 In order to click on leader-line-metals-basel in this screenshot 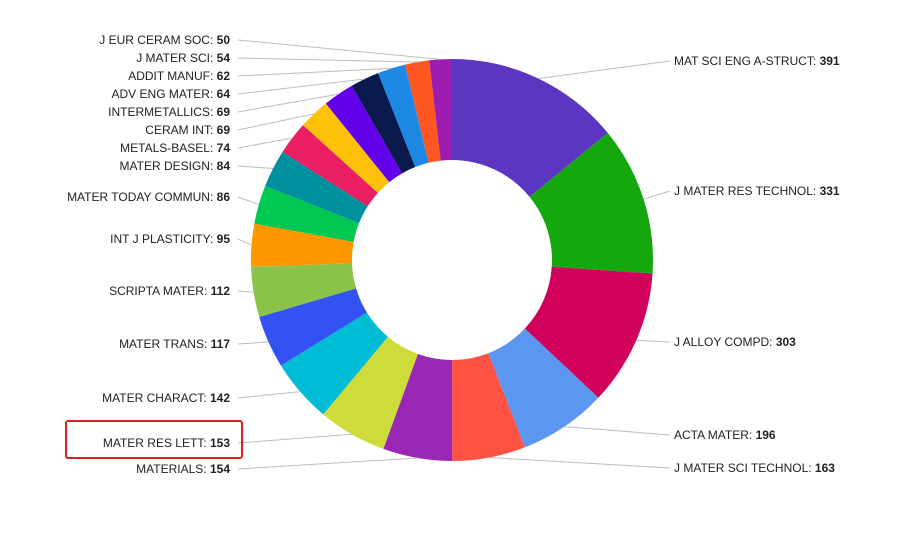, I will do `click(265, 143)`.